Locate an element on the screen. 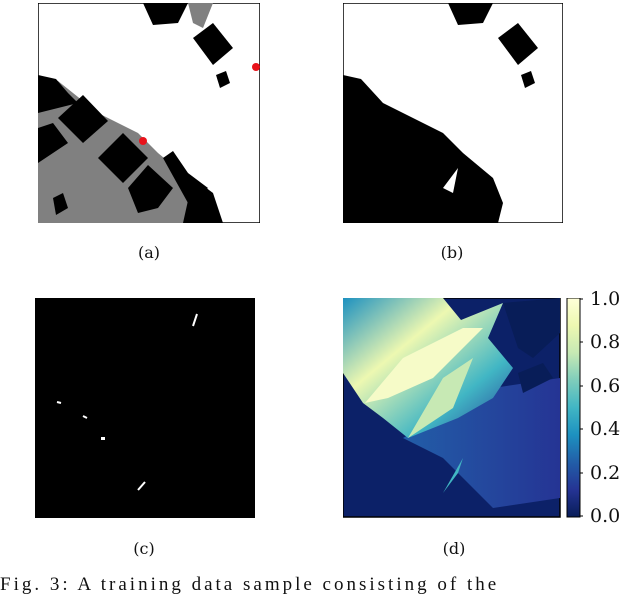 This screenshot has height=596, width=640. colorbar-tick: 1.0 is located at coordinates (605, 299).